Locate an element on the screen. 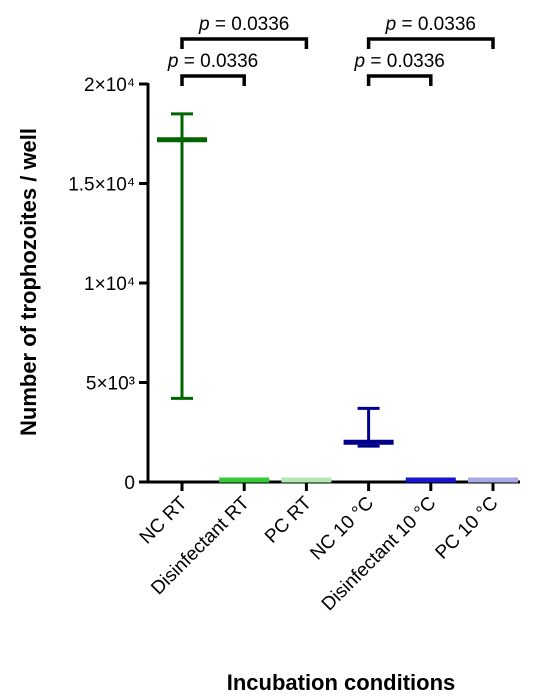  y-tick-label-4: 2×10⁴ is located at coordinates (109, 85).